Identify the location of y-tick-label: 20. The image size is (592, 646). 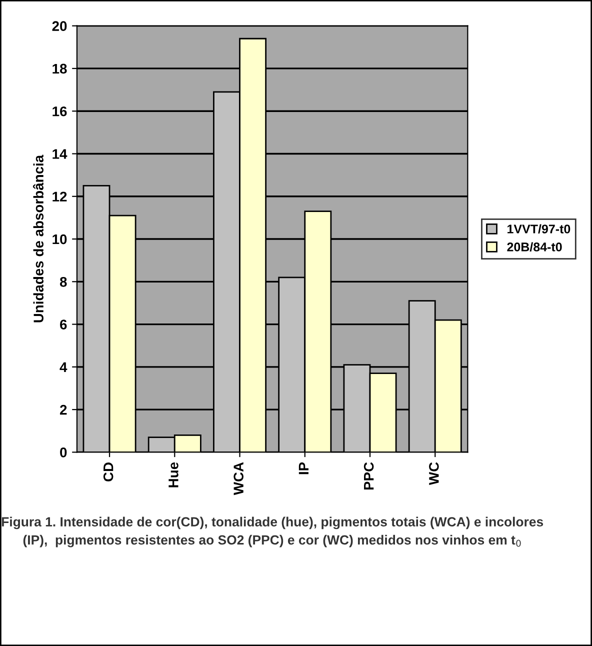
(59, 26).